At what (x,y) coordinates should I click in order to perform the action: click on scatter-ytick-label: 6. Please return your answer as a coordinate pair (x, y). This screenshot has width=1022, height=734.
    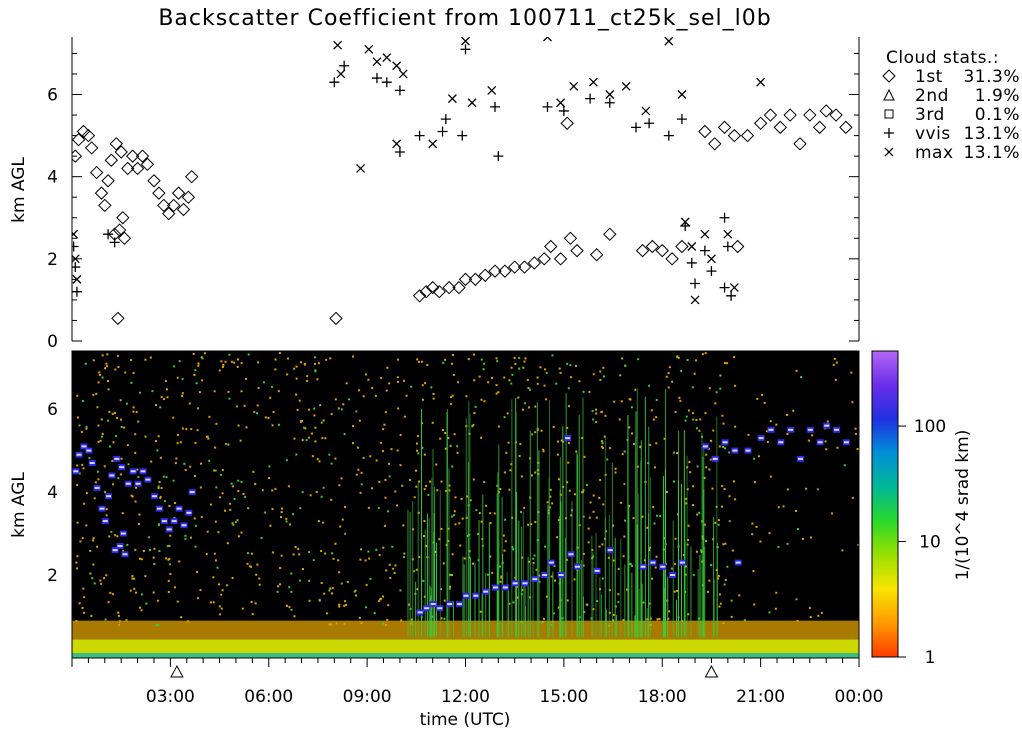
    Looking at the image, I should click on (52, 96).